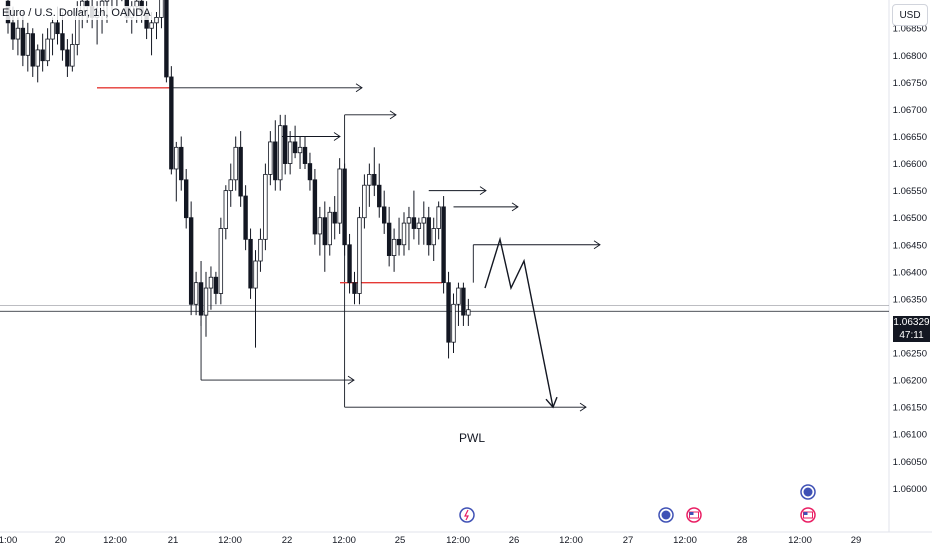 The height and width of the screenshot is (550, 932). I want to click on time-tick-label: 28, so click(742, 540).